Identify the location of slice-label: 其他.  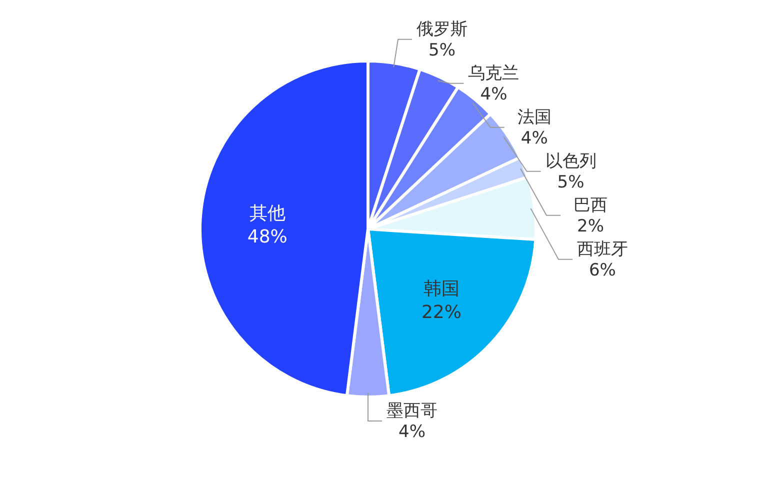
(267, 213).